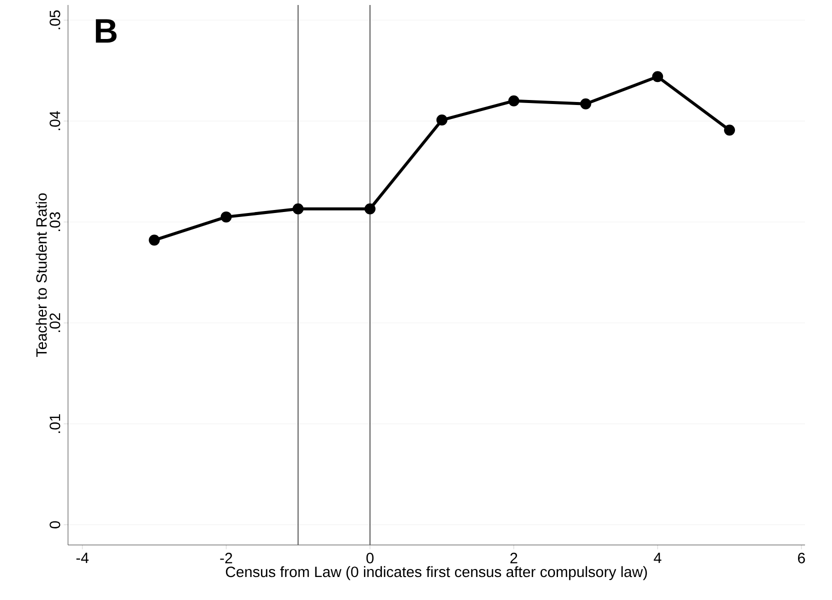  Describe the element at coordinates (41, 275) in the screenshot. I see `y-axis-title: Teacher to Student Ratio` at that location.